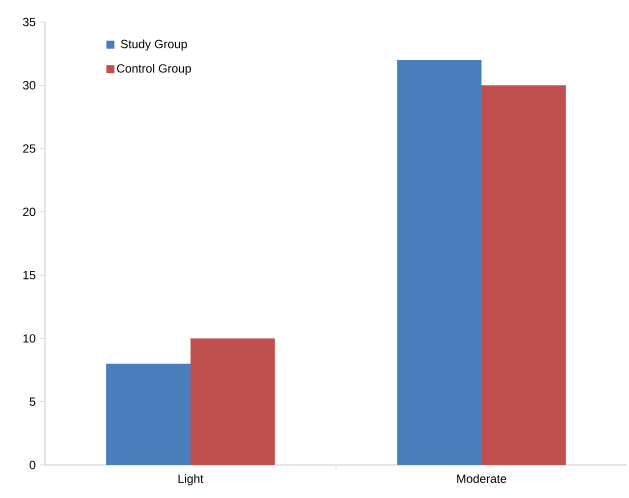  Describe the element at coordinates (29, 85) in the screenshot. I see `y-tick-label: 30` at that location.